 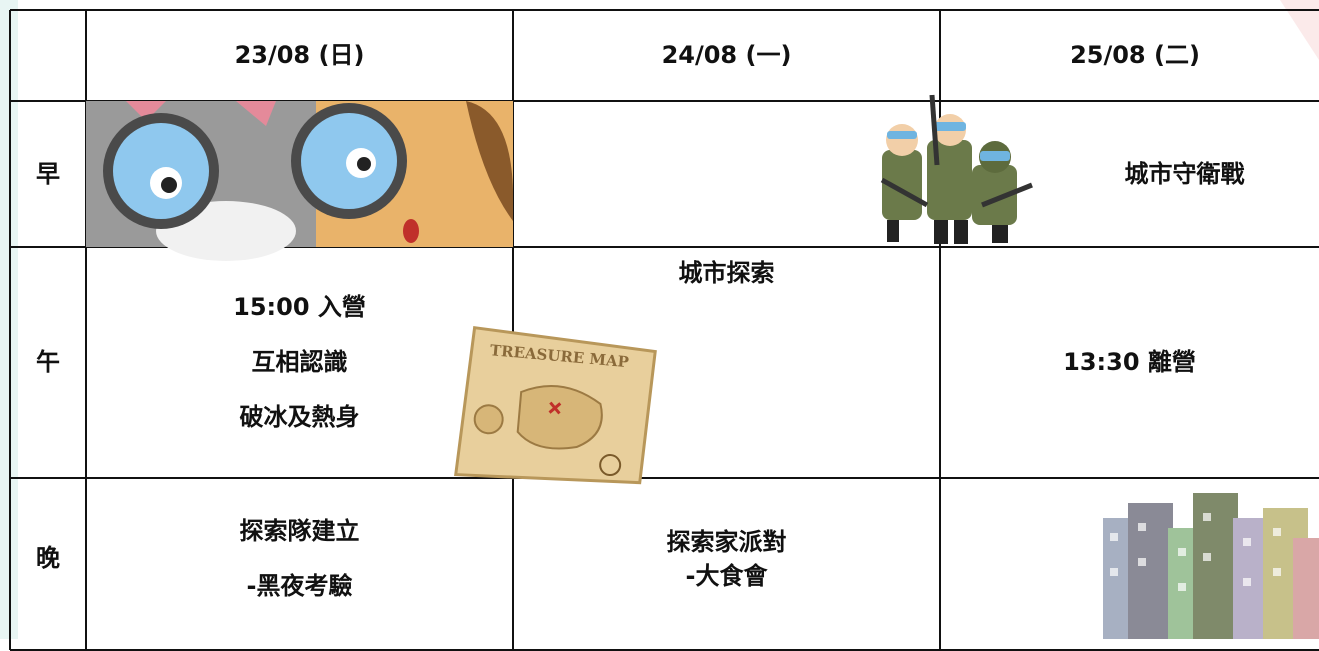 What do you see at coordinates (299, 307) in the screenshot?
I see `cell-text: 15:00 入營` at bounding box center [299, 307].